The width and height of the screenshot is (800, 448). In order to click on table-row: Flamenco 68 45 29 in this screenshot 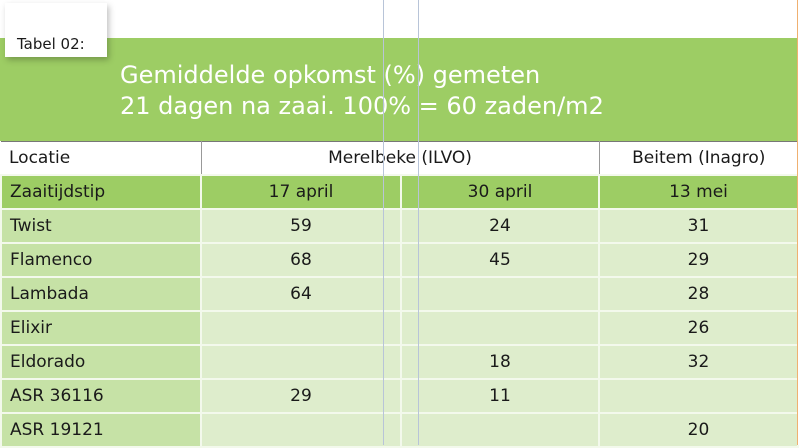, I will do `click(399, 260)`.